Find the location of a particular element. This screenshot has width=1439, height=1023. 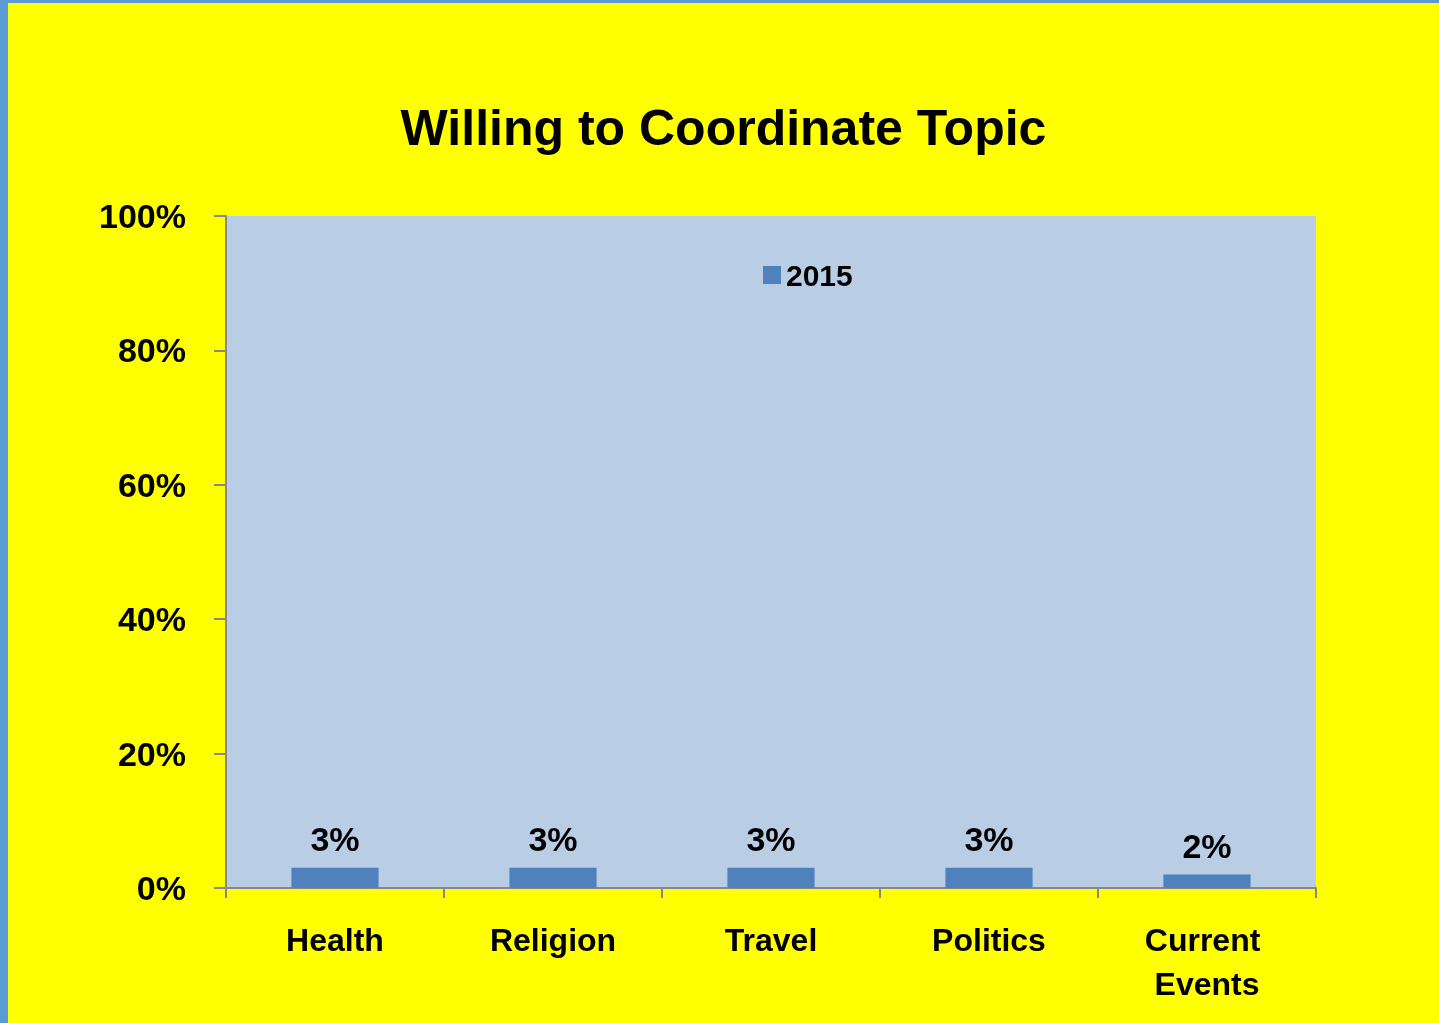

y-tick-label: 20% is located at coordinates (151, 753).